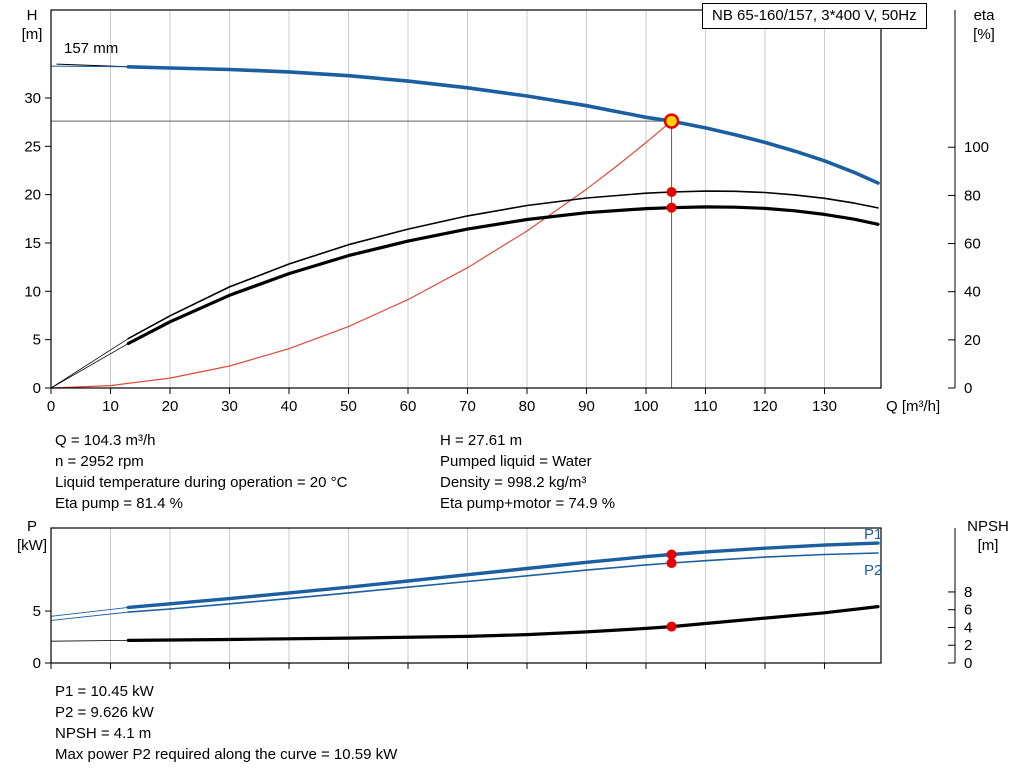 This screenshot has width=1024, height=781. Describe the element at coordinates (873, 570) in the screenshot. I see `curve-label-P2: P2` at that location.